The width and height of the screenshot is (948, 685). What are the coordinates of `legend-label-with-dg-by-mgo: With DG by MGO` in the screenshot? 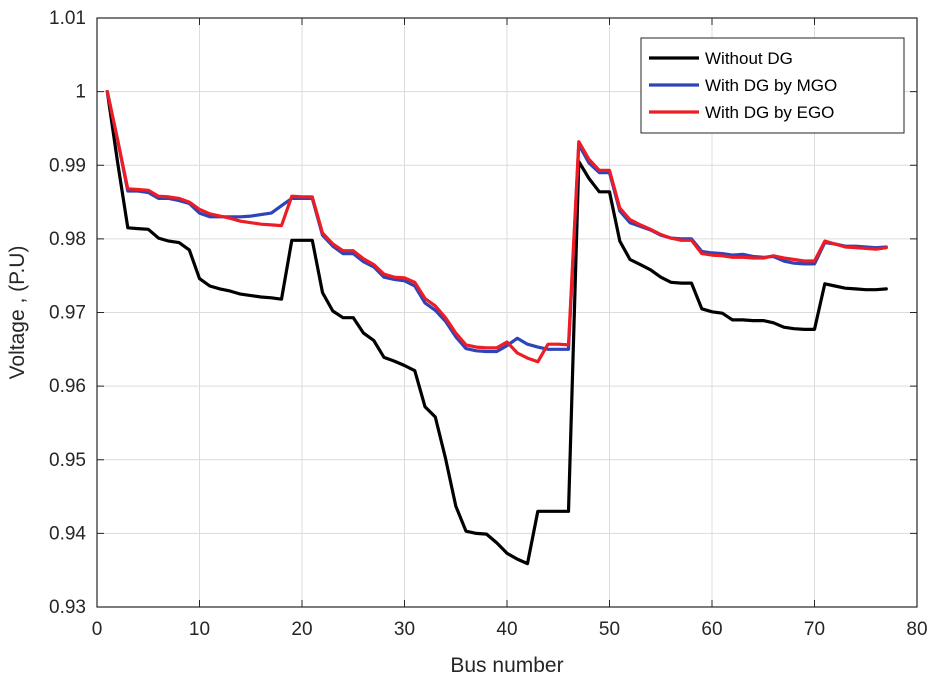 It's located at (771, 85).